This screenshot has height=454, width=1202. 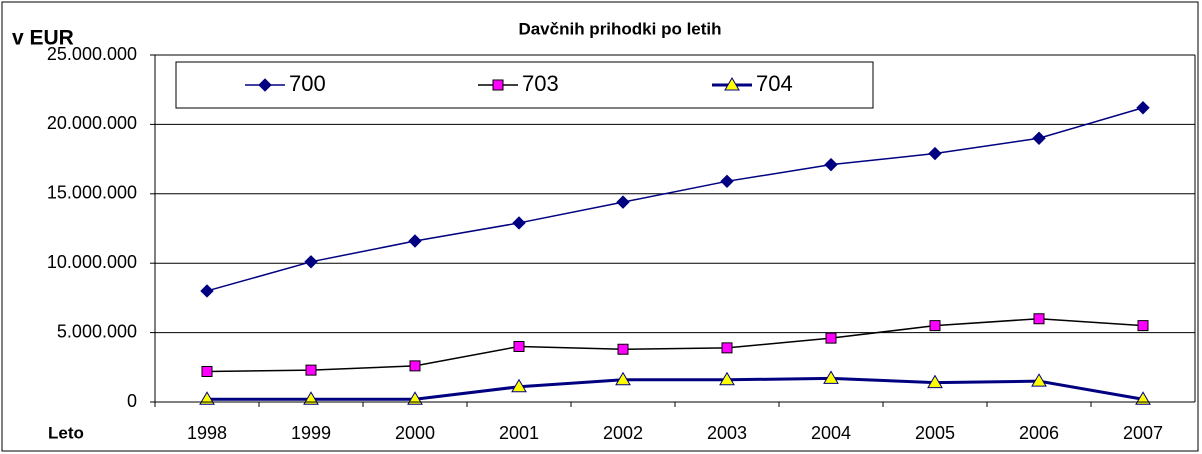 What do you see at coordinates (831, 433) in the screenshot?
I see `x-tick-label: 2004` at bounding box center [831, 433].